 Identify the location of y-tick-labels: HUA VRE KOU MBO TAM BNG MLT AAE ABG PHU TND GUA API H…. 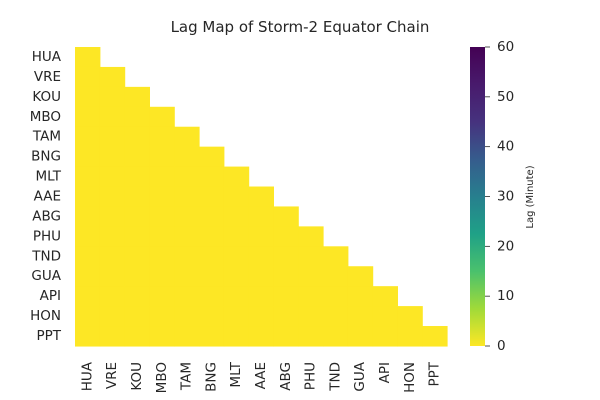
(46, 196).